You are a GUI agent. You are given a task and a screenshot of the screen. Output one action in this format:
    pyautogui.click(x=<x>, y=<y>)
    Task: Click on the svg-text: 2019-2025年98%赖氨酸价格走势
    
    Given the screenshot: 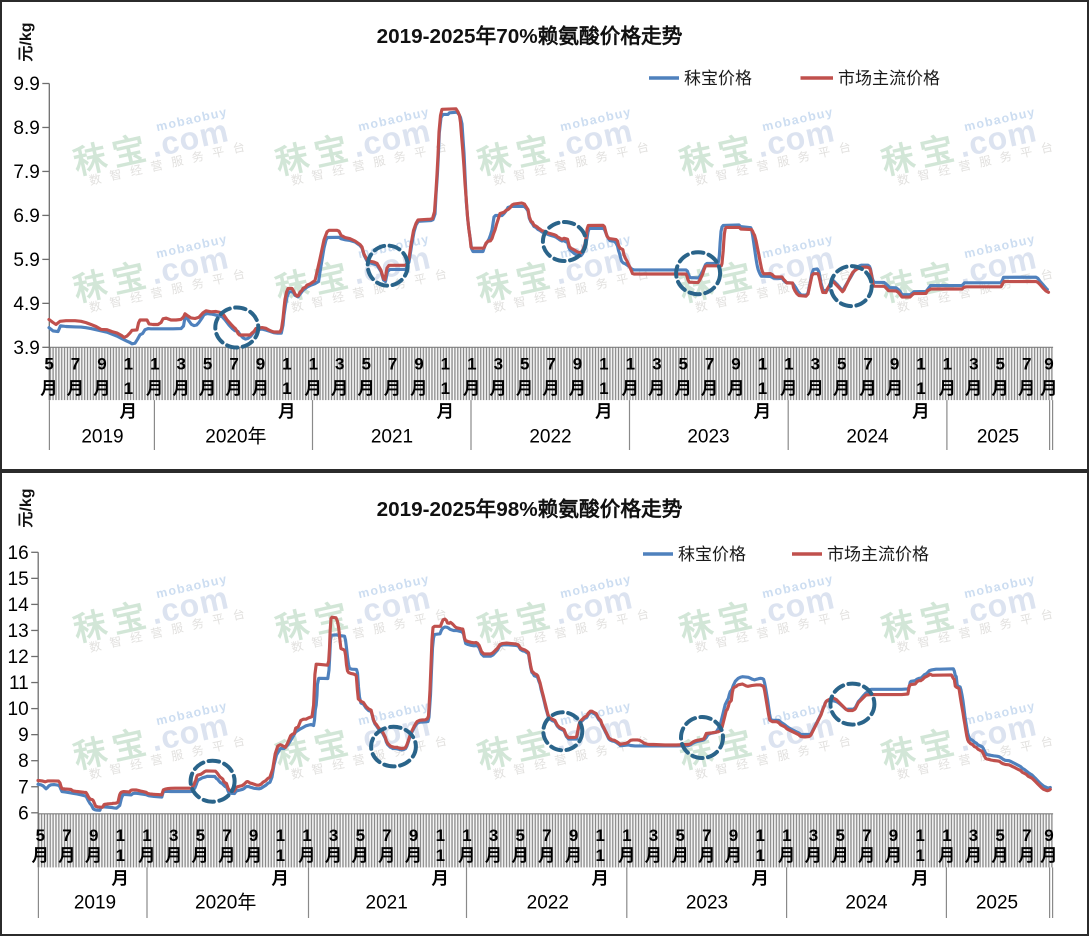 What is the action you would take?
    pyautogui.click(x=530, y=509)
    